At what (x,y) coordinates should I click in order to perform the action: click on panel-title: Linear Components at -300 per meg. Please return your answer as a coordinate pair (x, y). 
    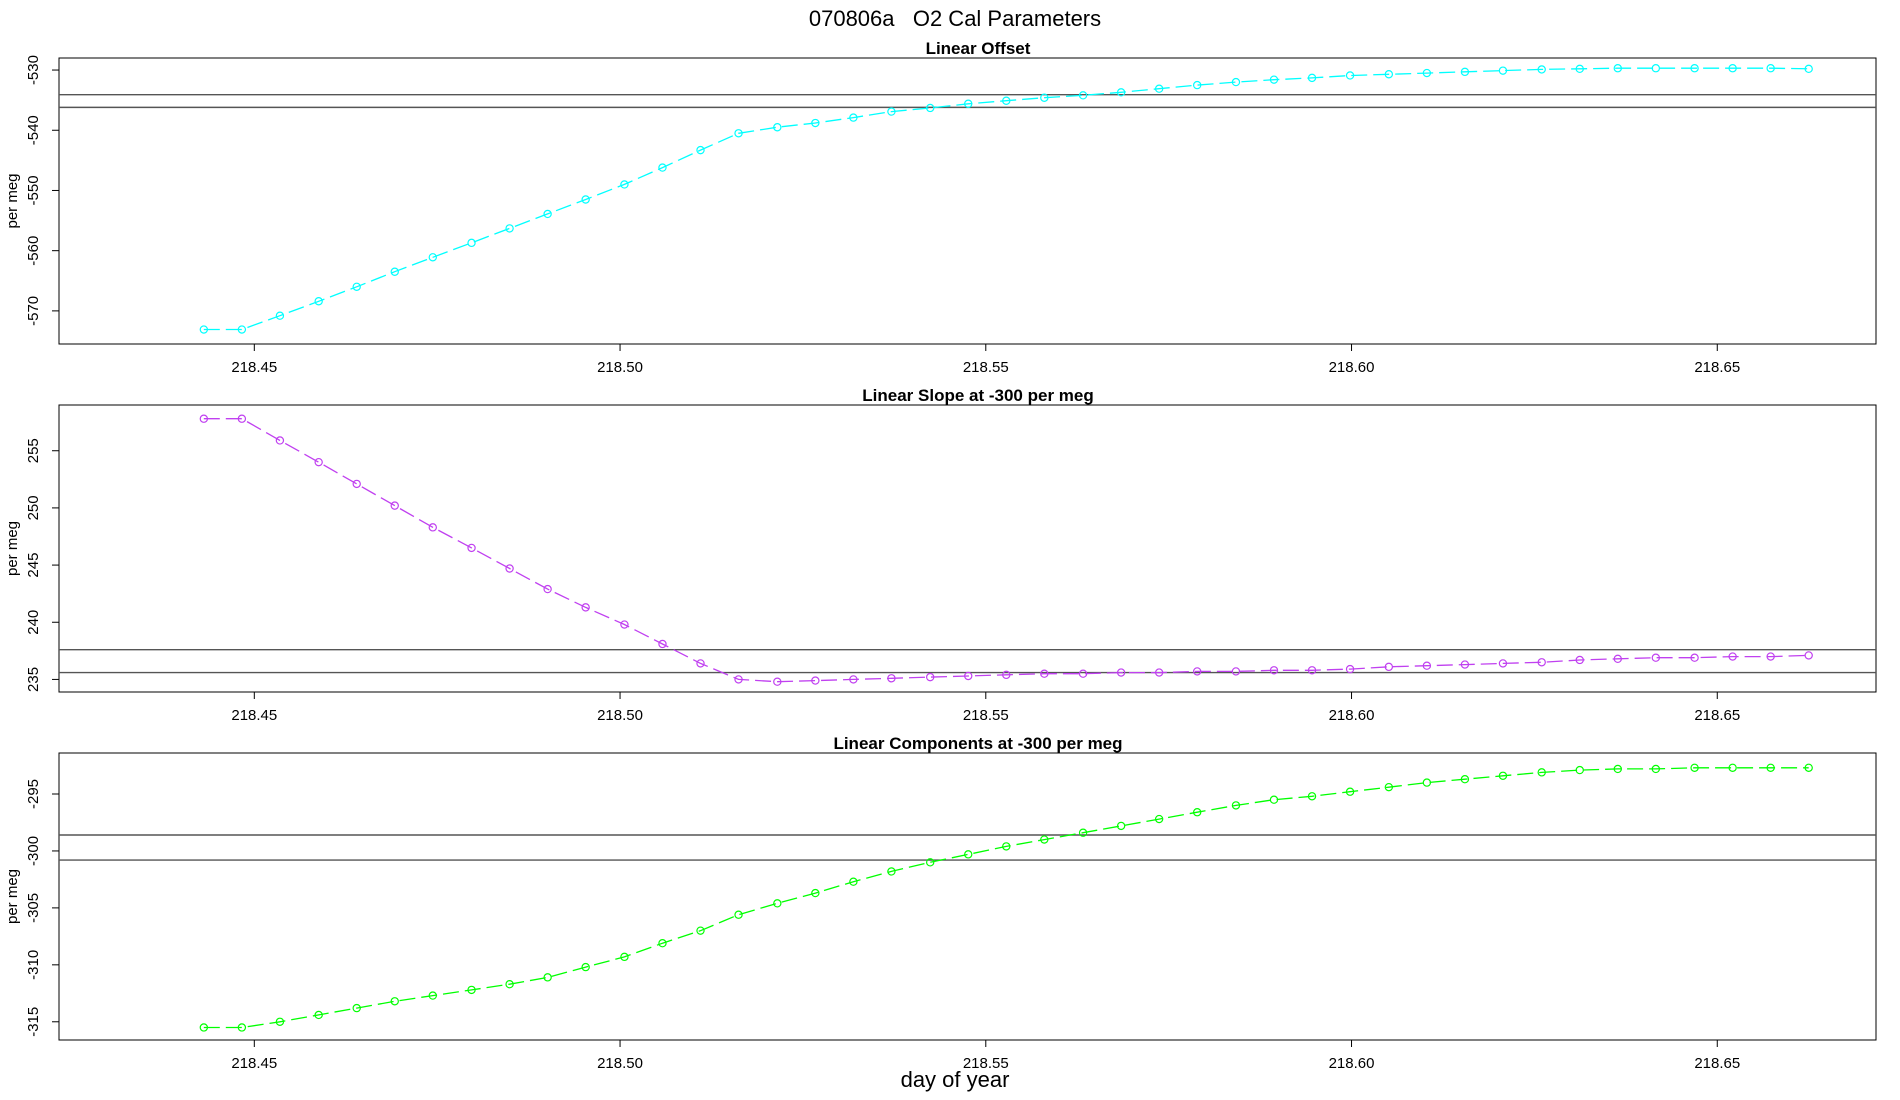
    Looking at the image, I should click on (977, 743).